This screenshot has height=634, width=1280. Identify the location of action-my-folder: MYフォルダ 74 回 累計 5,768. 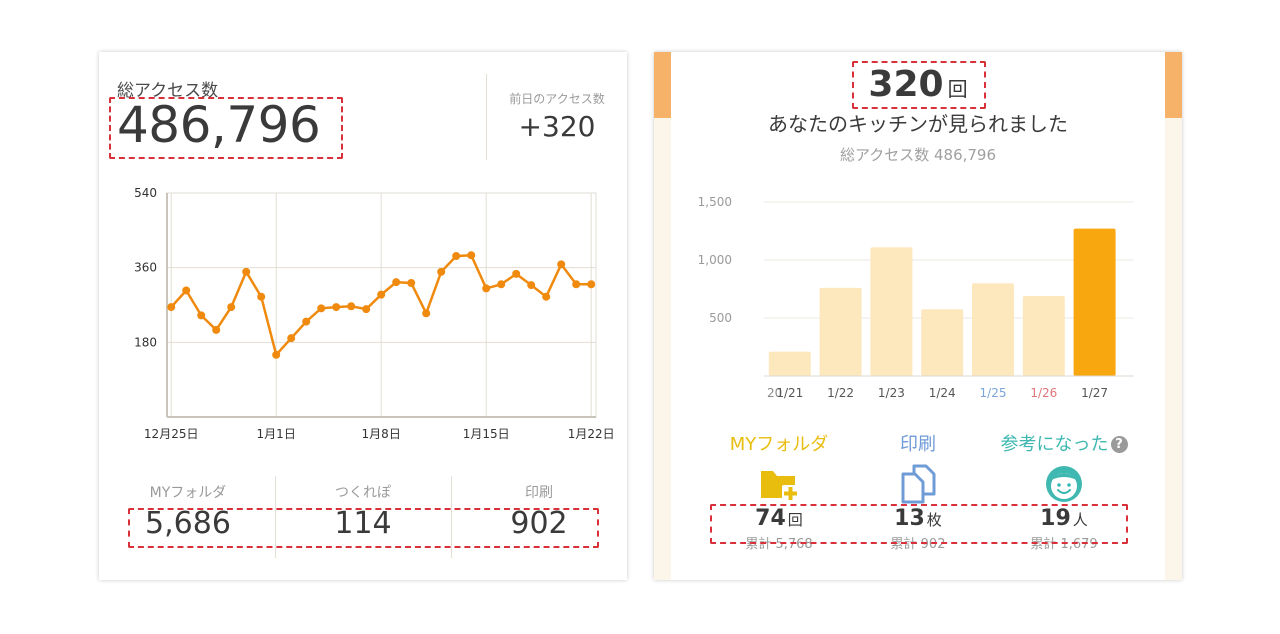
(779, 491).